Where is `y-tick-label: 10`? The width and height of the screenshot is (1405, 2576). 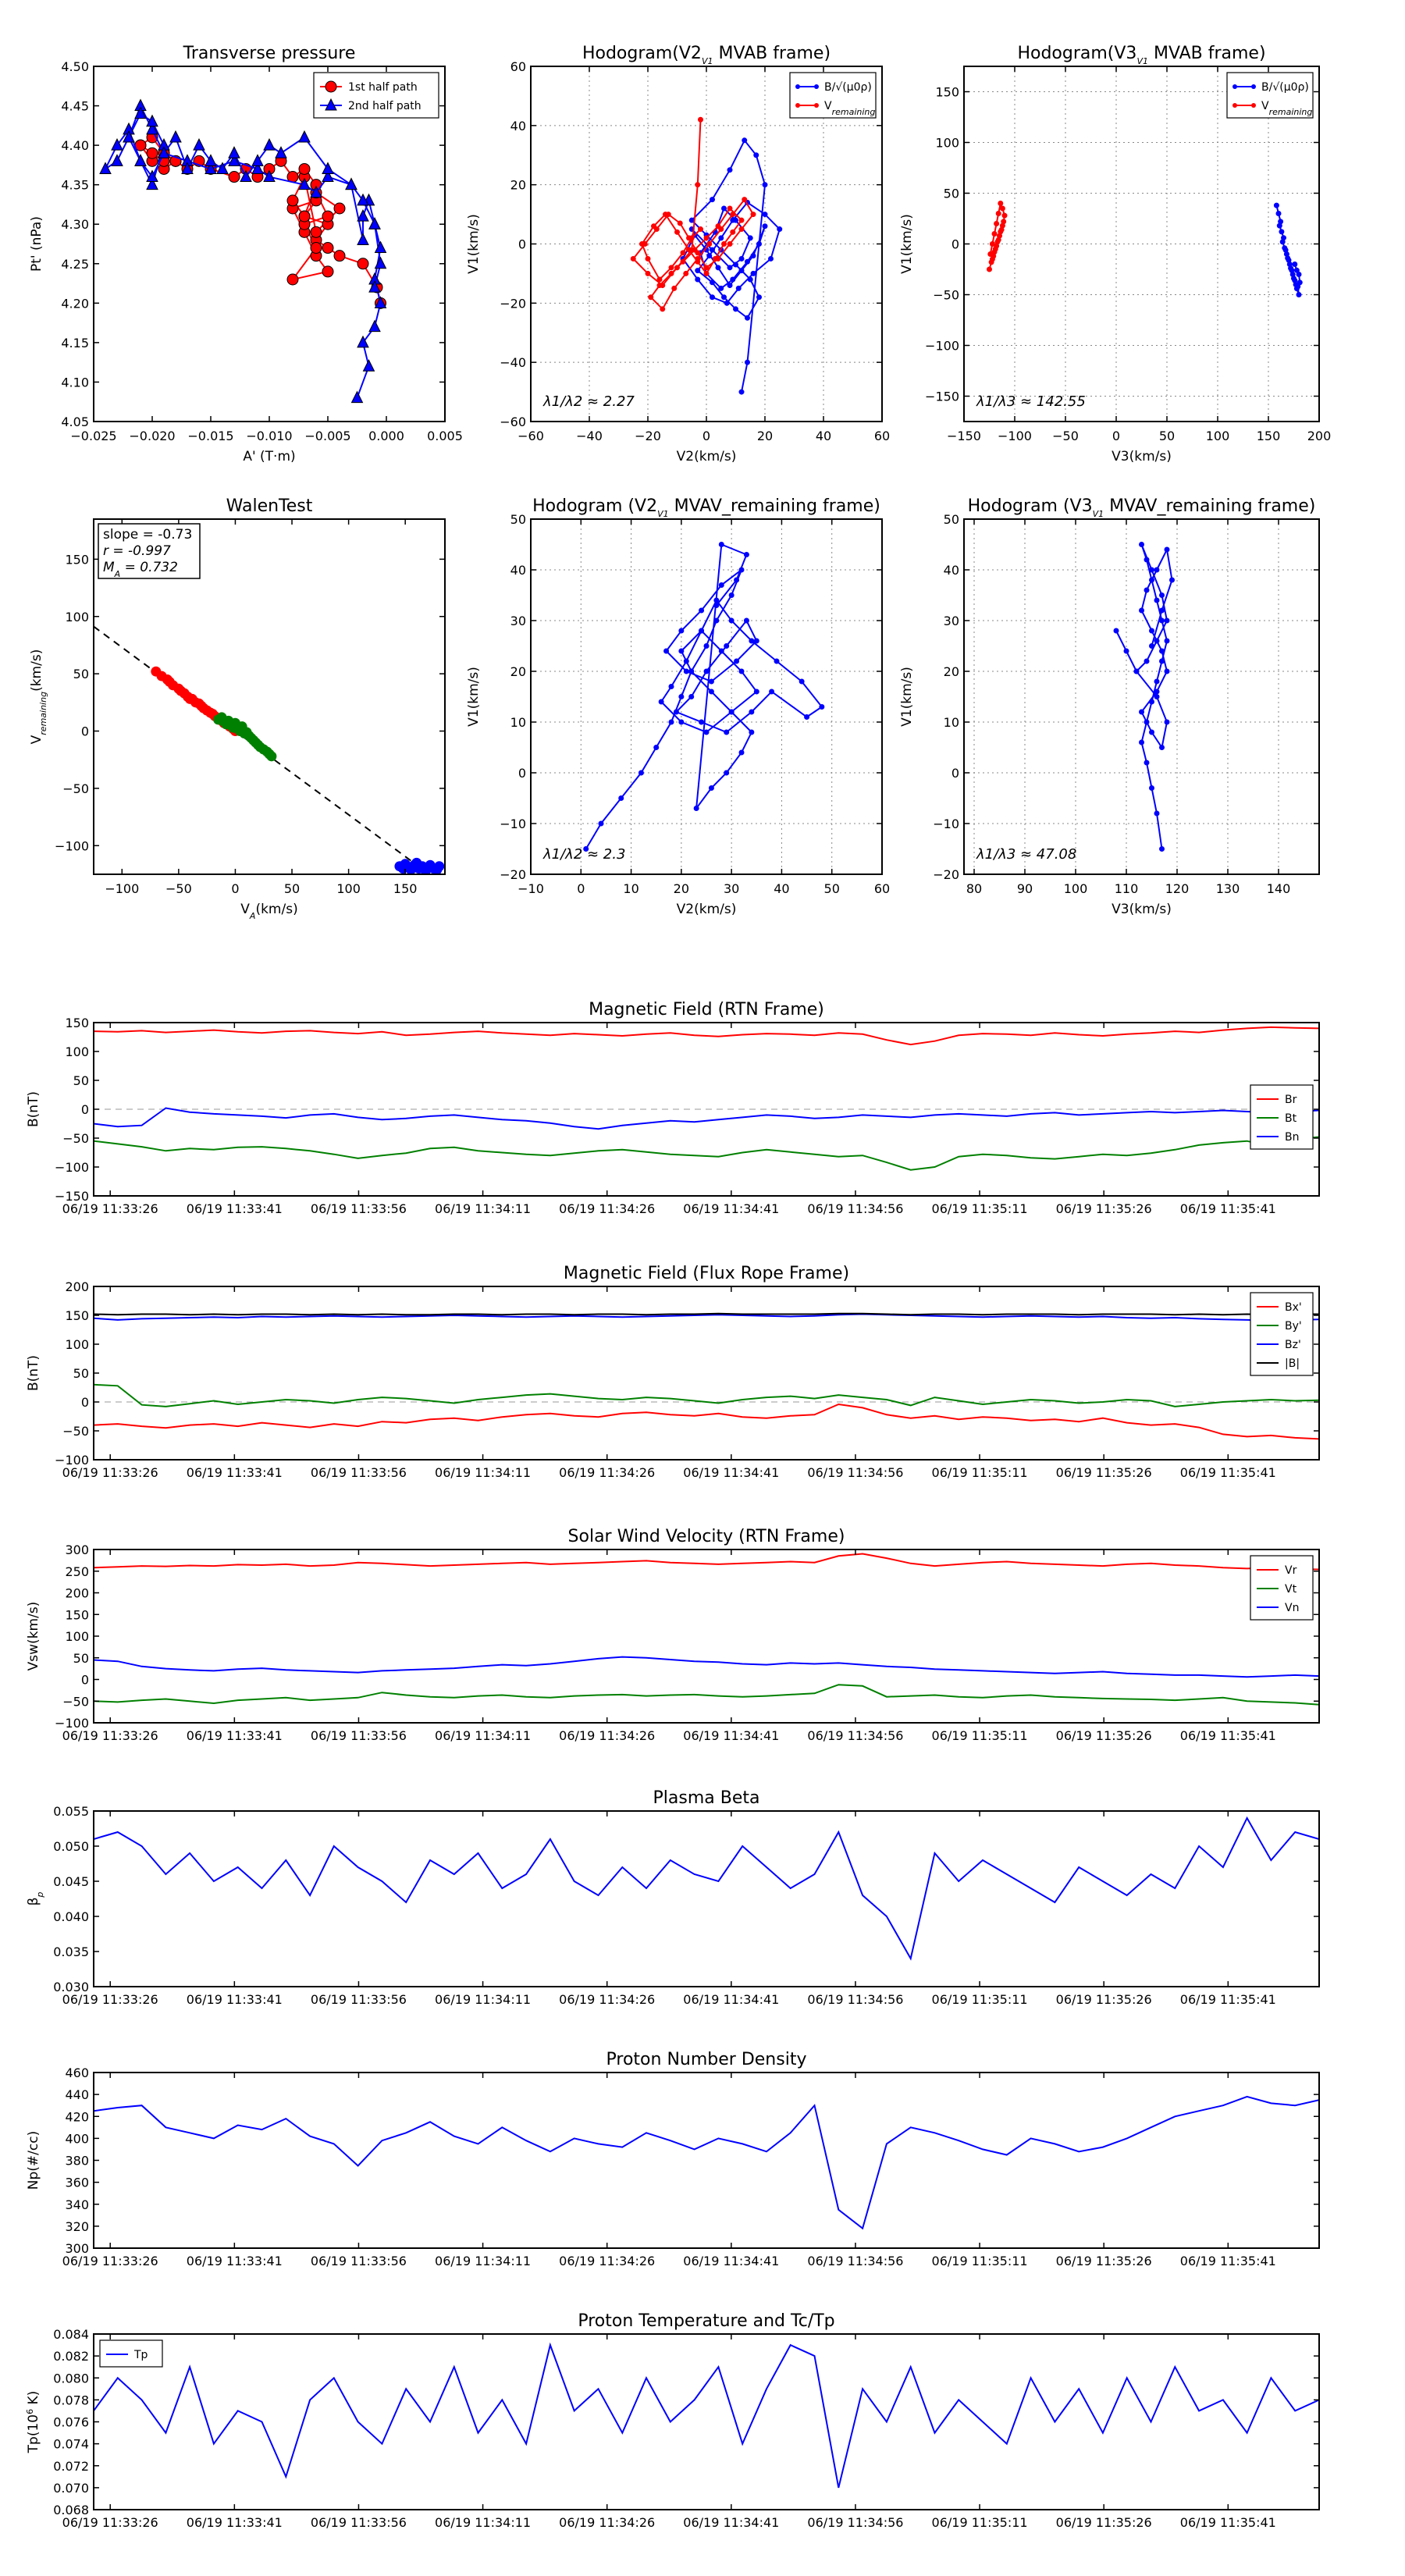 y-tick-label: 10 is located at coordinates (518, 722).